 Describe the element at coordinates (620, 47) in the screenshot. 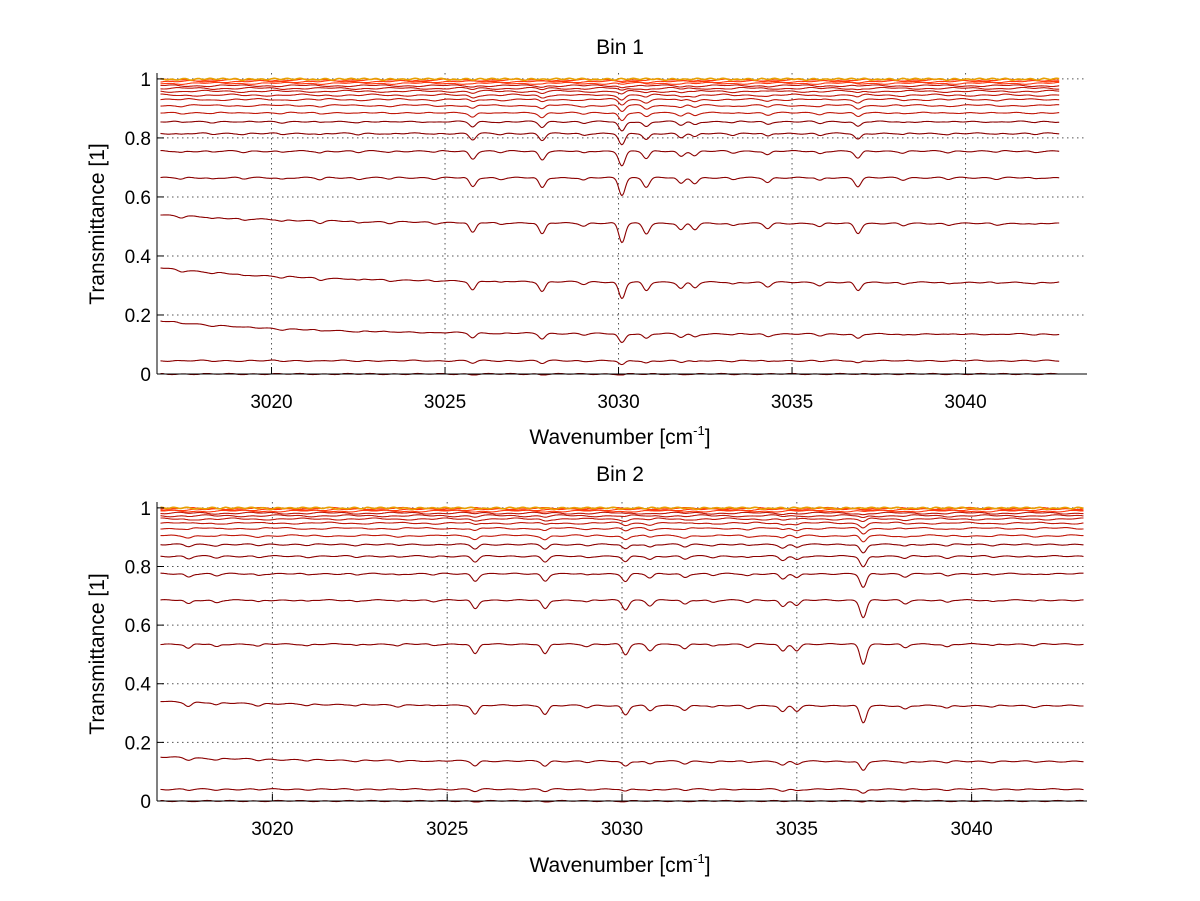

I see `chart-title: Bin 1` at that location.